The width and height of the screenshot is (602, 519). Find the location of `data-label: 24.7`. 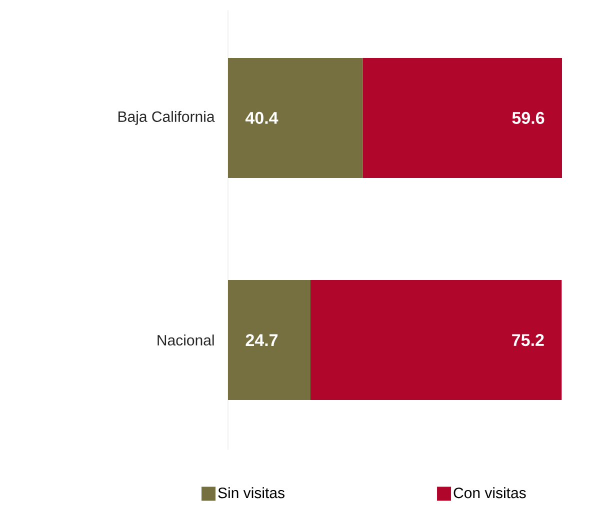

data-label: 24.7 is located at coordinates (262, 340).